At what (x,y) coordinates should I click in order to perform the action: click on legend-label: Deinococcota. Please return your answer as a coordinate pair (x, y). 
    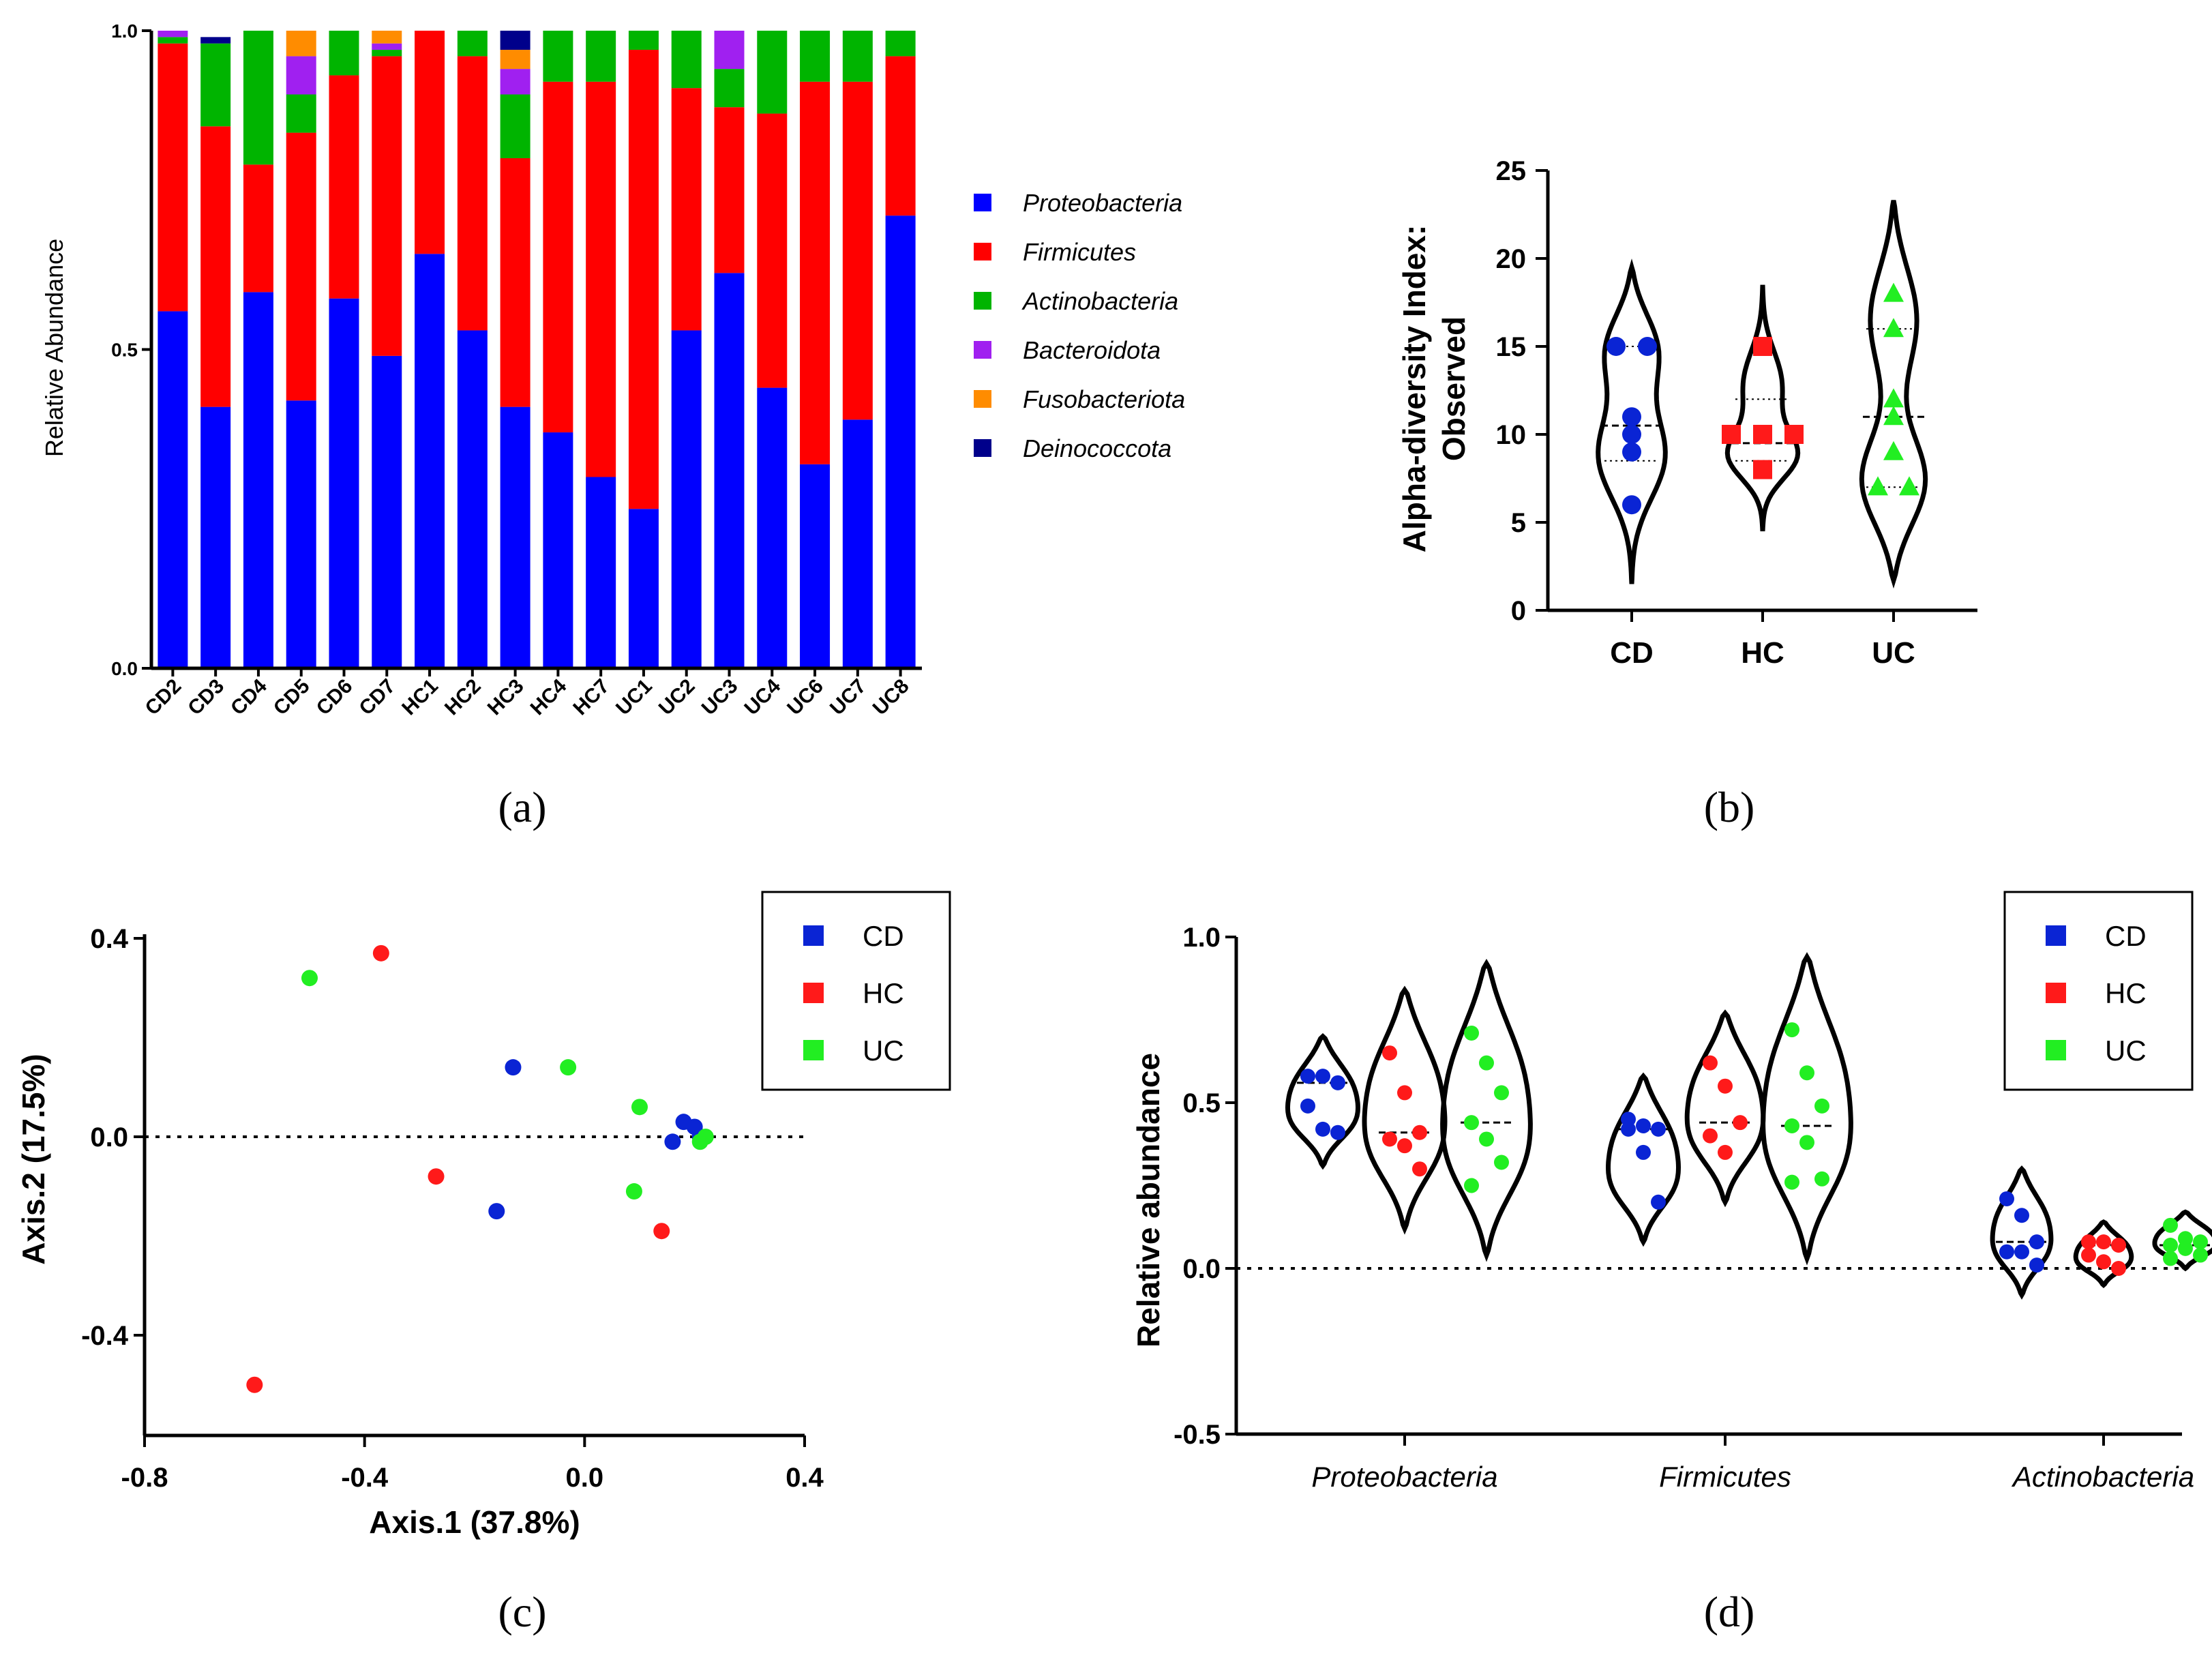
    Looking at the image, I should click on (1097, 448).